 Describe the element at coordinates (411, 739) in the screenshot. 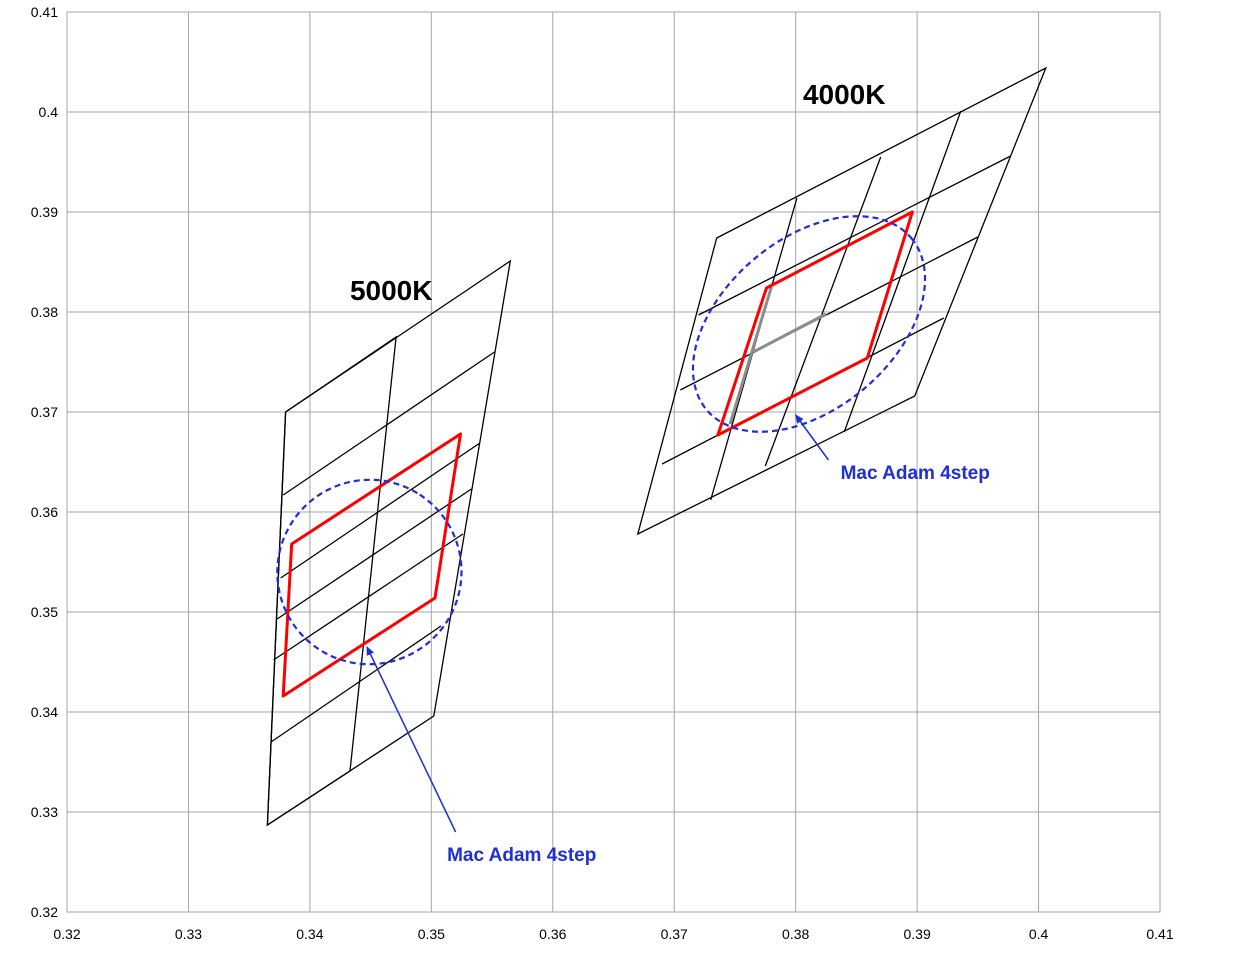

I see `annotation-arrow-5000k` at that location.